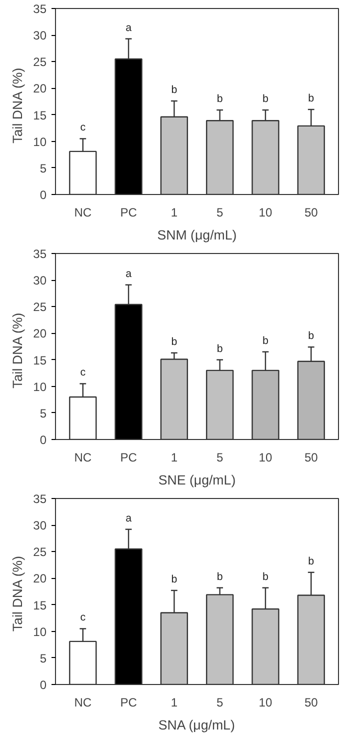 Image resolution: width=348 pixels, height=735 pixels. What do you see at coordinates (197, 235) in the screenshot?
I see `x-axis-title: SNM (μg/mL)` at bounding box center [197, 235].